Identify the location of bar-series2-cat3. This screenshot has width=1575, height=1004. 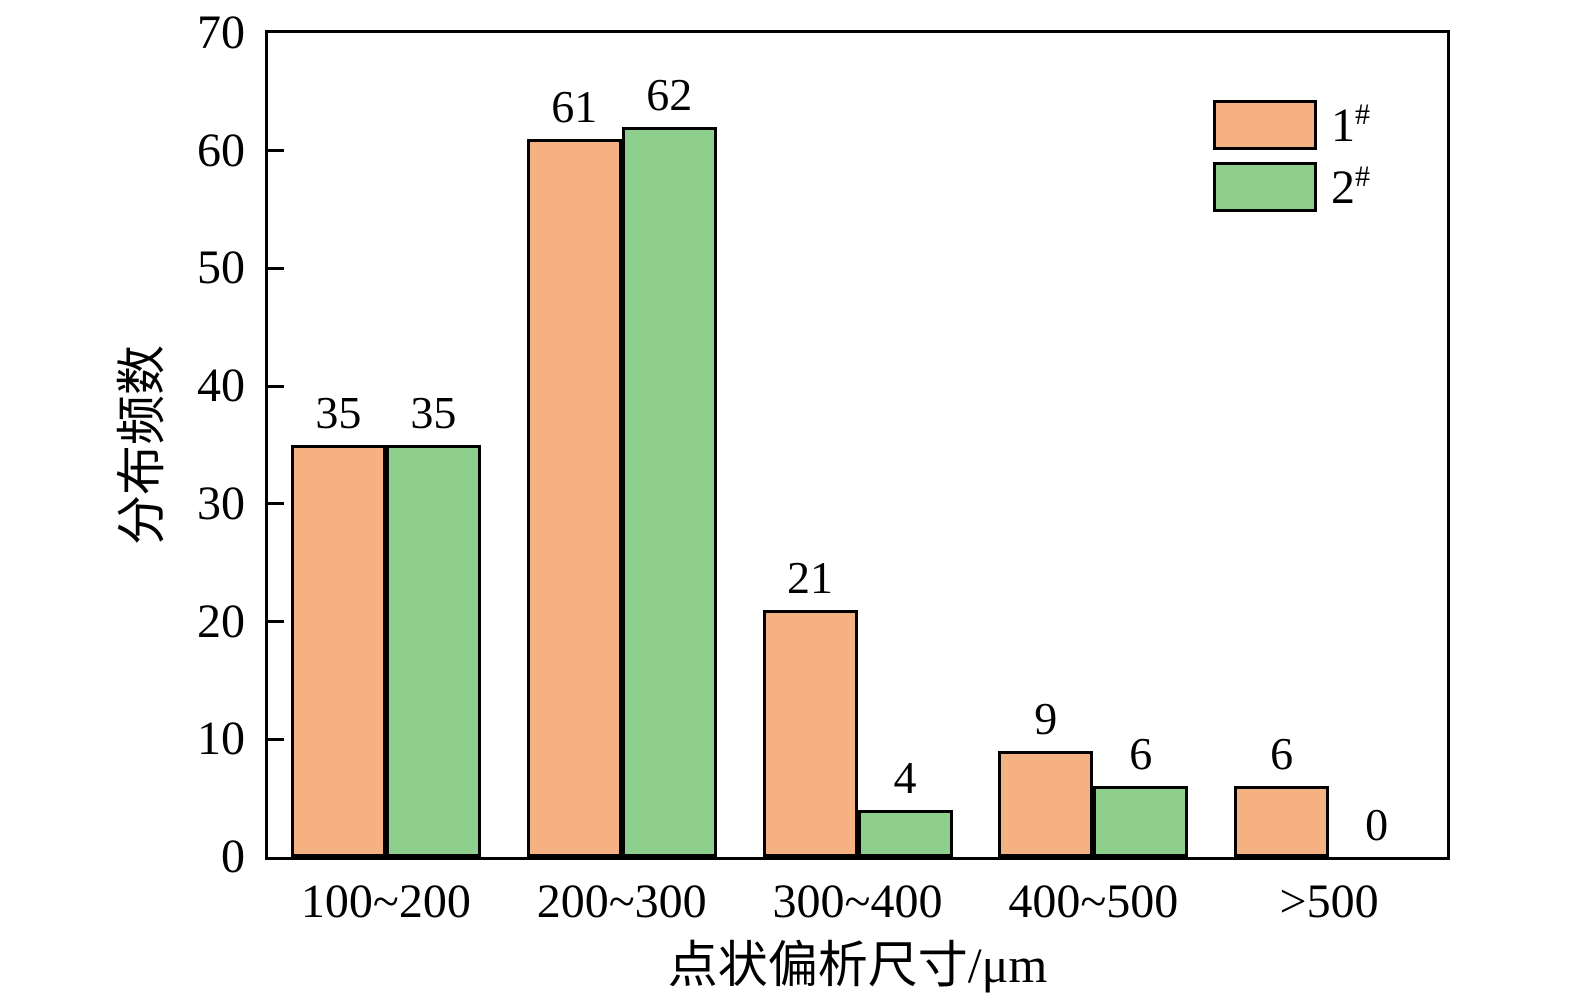
(905, 833).